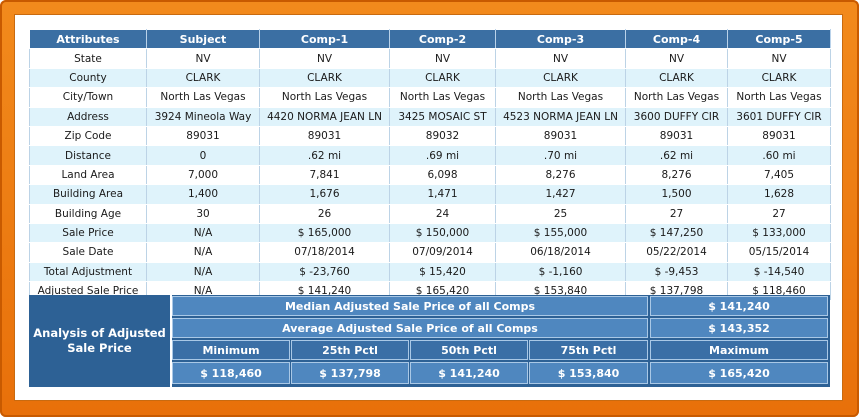 This screenshot has height=417, width=859. Describe the element at coordinates (324, 116) in the screenshot. I see `table-cell: 4420 NORMA JEAN LN` at that location.